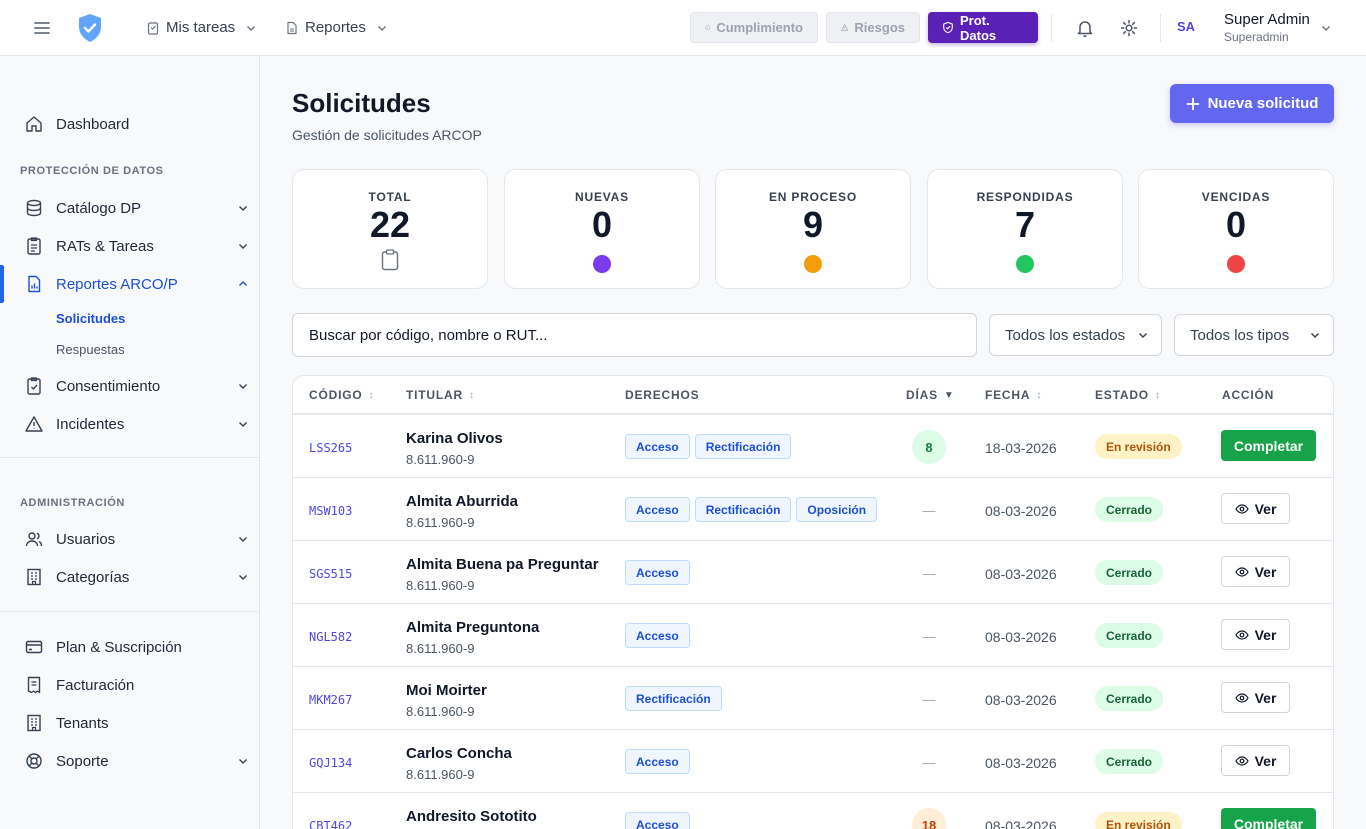 The image size is (1366, 829). I want to click on avatar: SA, so click(1186, 26).